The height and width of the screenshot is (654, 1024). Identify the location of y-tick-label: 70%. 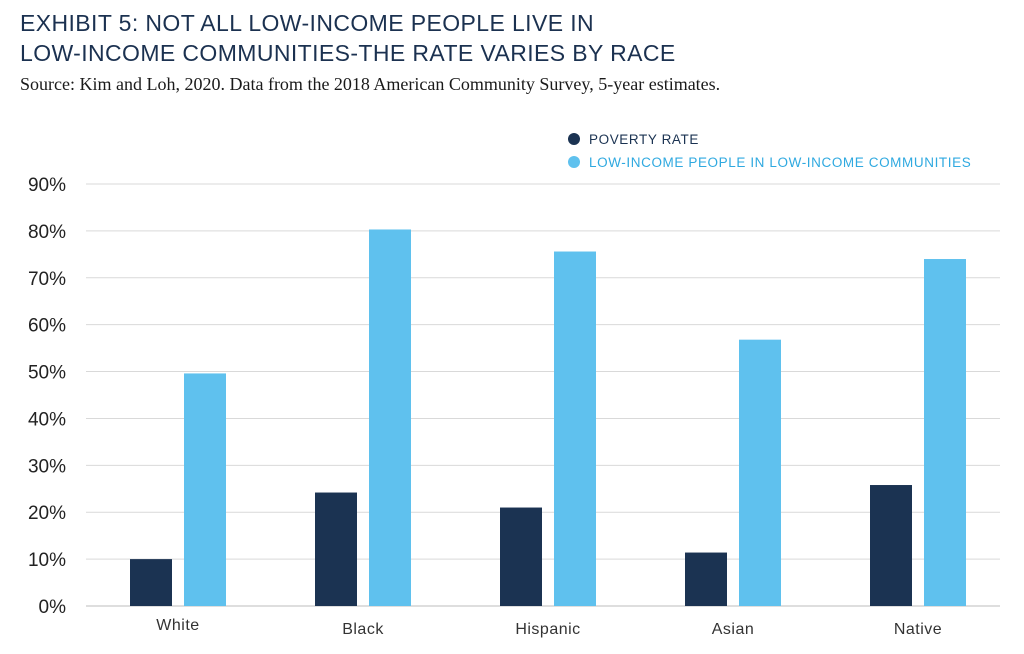
(47, 279).